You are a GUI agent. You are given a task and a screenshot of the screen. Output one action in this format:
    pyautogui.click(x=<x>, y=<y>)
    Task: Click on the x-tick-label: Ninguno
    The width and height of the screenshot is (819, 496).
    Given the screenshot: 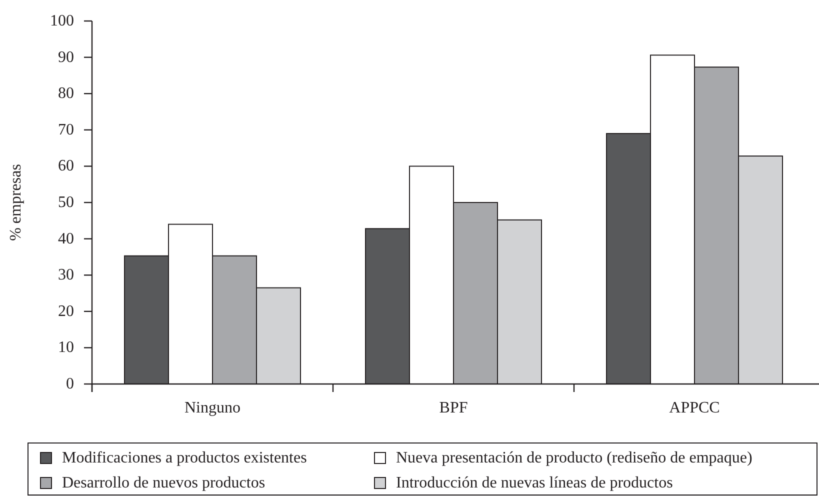 What is the action you would take?
    pyautogui.click(x=212, y=408)
    